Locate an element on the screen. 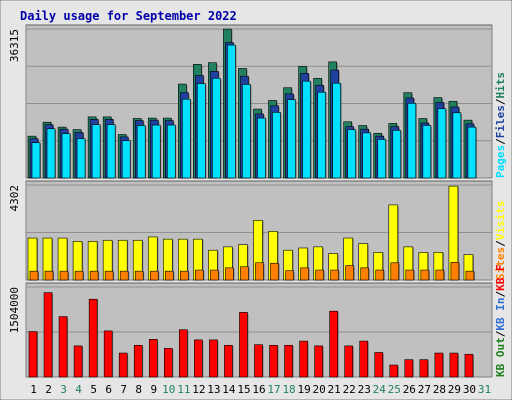 This screenshot has height=400, width=512. x-tick-label: 4 is located at coordinates (78, 389).